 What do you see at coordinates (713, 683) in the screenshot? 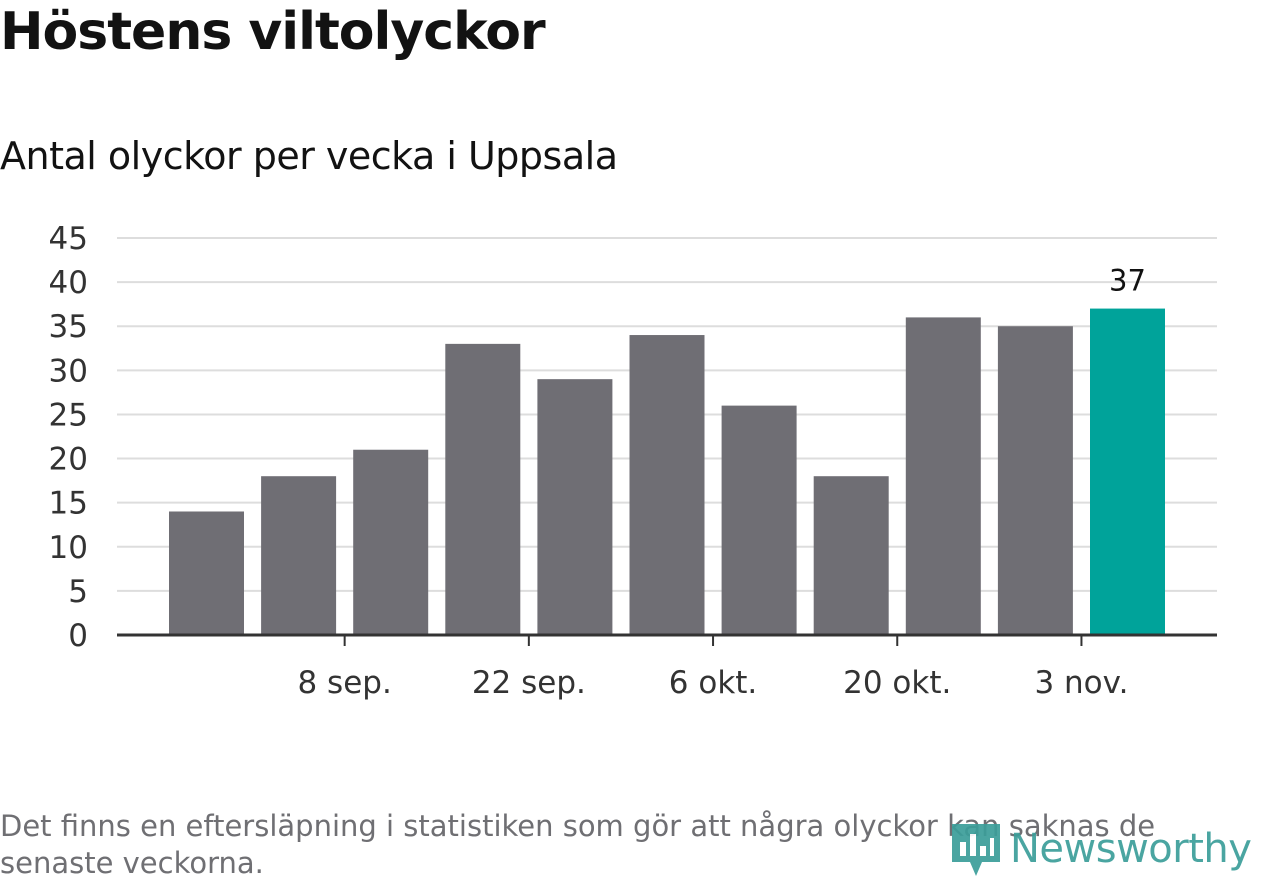
I see `x-tick-label: 6 okt.` at bounding box center [713, 683].